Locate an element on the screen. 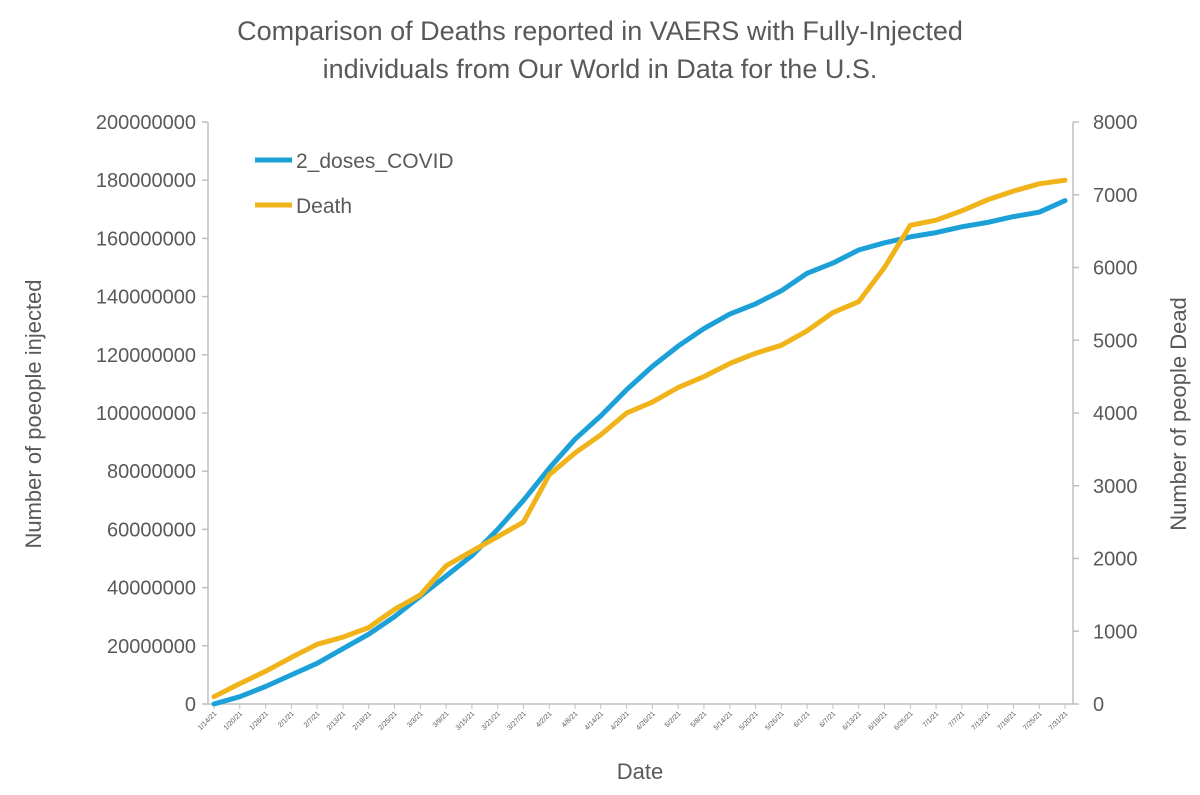 This screenshot has width=1200, height=795. left-tick-label: 120000000 is located at coordinates (146, 356).